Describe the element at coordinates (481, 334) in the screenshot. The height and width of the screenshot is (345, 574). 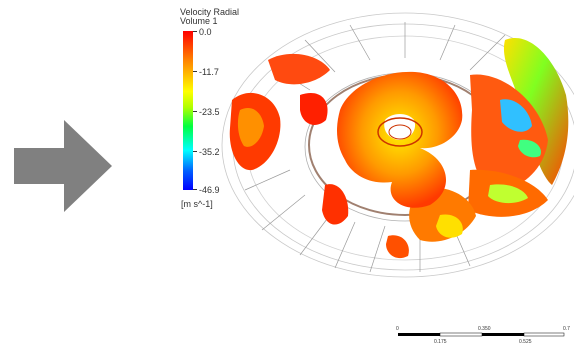
I see `scale-bar` at that location.